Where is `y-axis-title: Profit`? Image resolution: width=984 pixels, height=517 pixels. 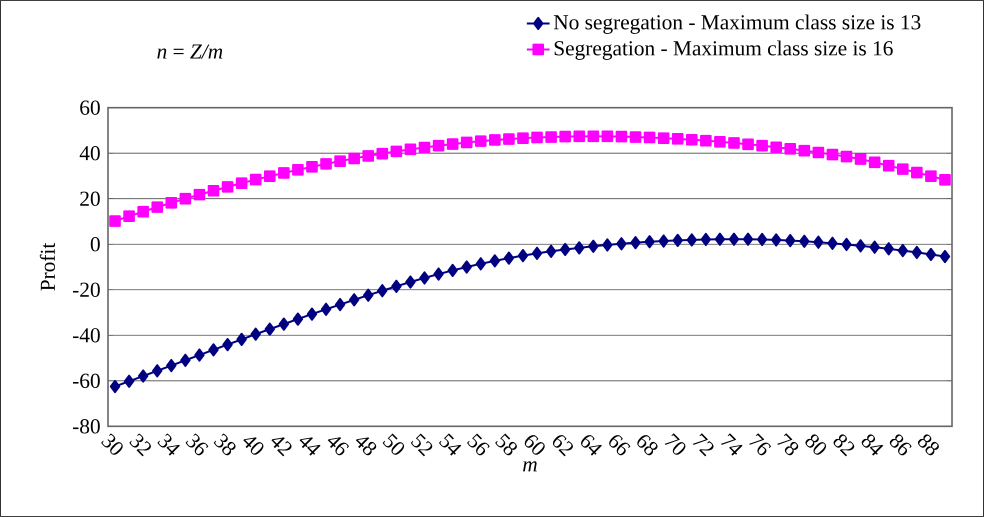 y-axis-title: Profit is located at coordinates (48, 266).